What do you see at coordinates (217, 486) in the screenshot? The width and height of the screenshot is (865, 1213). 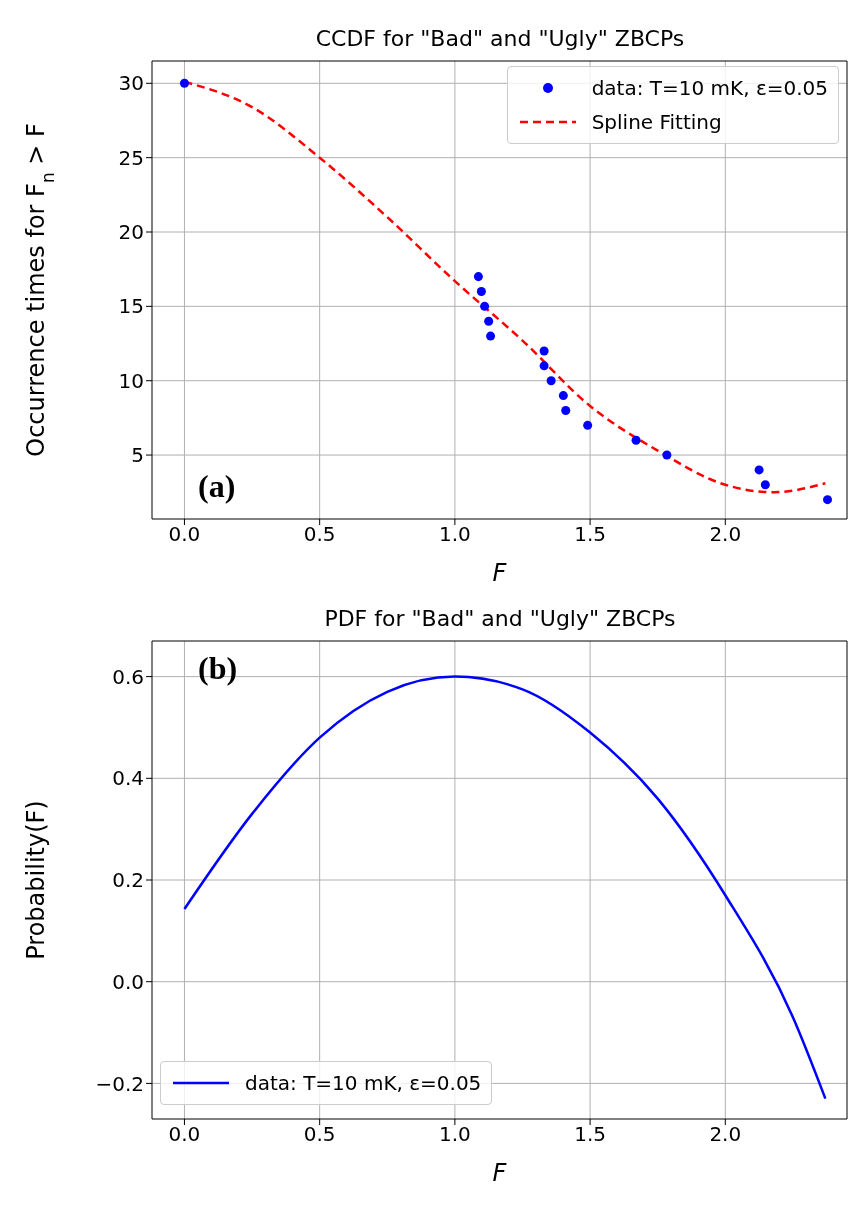 I see `annotation: (a)` at bounding box center [217, 486].